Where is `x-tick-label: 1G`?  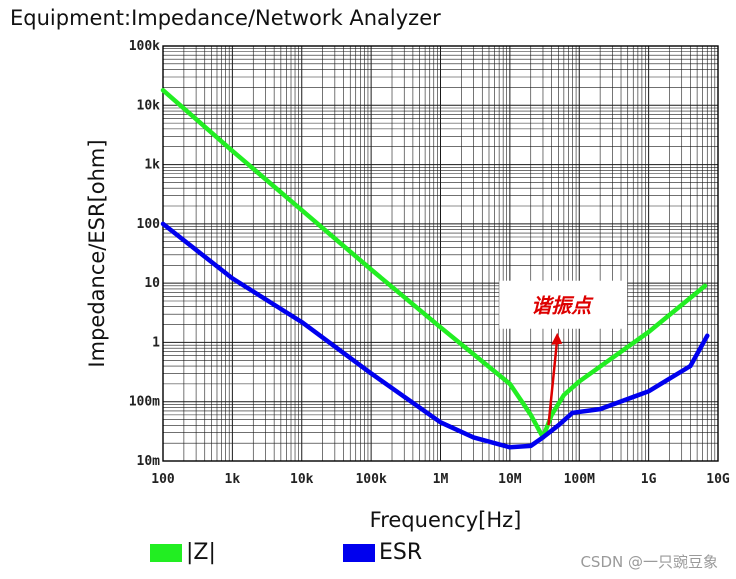
x-tick-label: 1G is located at coordinates (649, 479).